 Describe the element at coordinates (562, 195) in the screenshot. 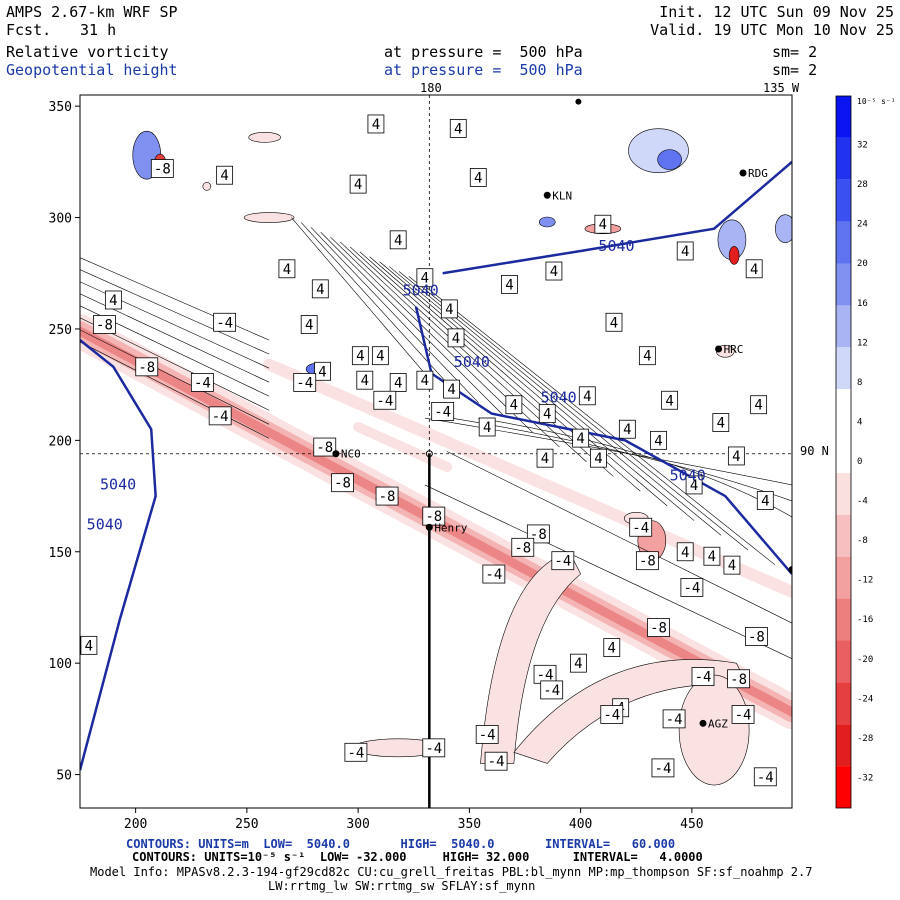

I see `station-label-kln: KLN` at that location.